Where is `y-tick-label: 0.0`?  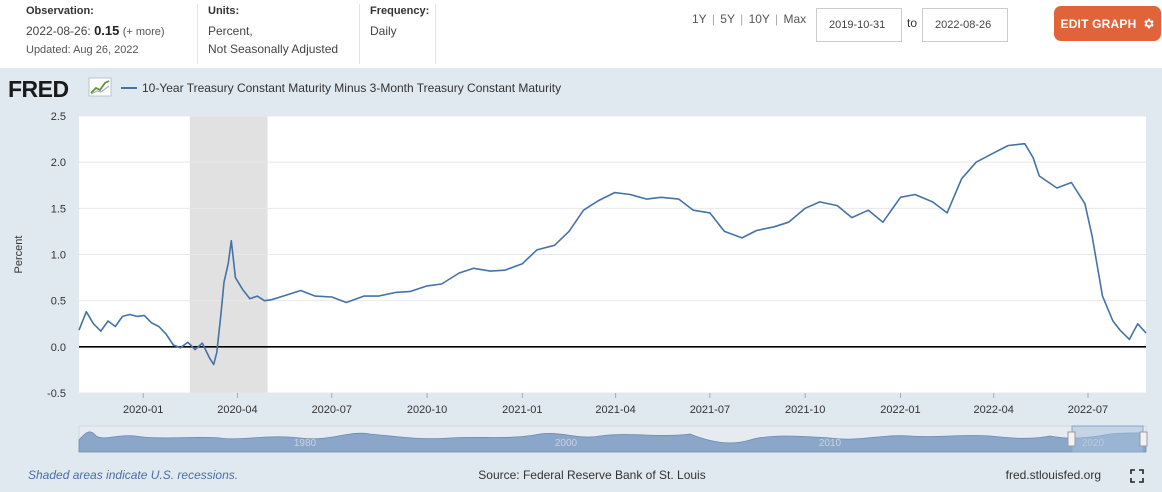
y-tick-label: 0.0 is located at coordinates (58, 348).